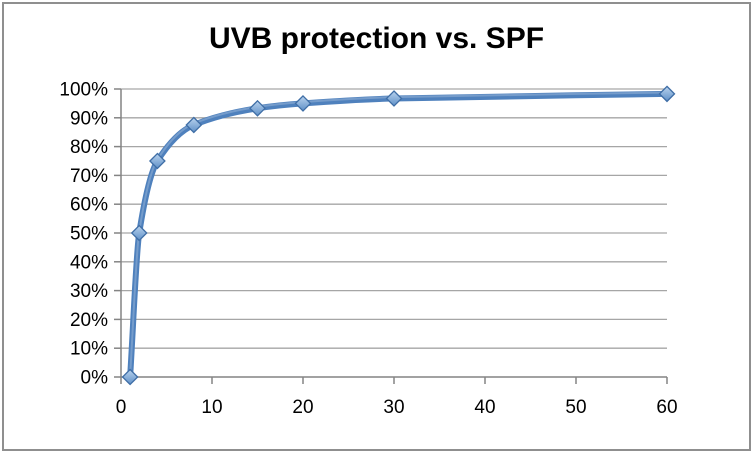 Image resolution: width=753 pixels, height=453 pixels. Describe the element at coordinates (89, 262) in the screenshot. I see `y-axis-tick-label: 40%` at that location.